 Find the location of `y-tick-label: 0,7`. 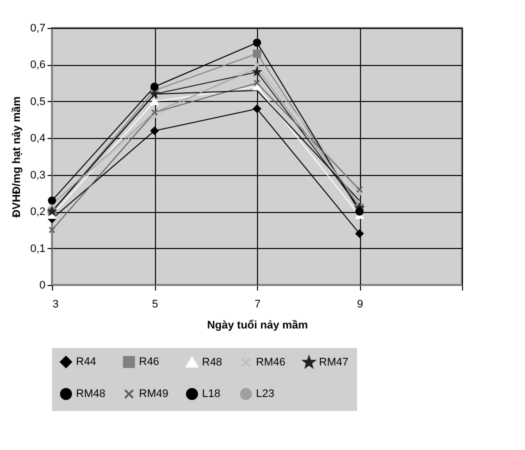

y-tick-label: 0,7 is located at coordinates (38, 28).